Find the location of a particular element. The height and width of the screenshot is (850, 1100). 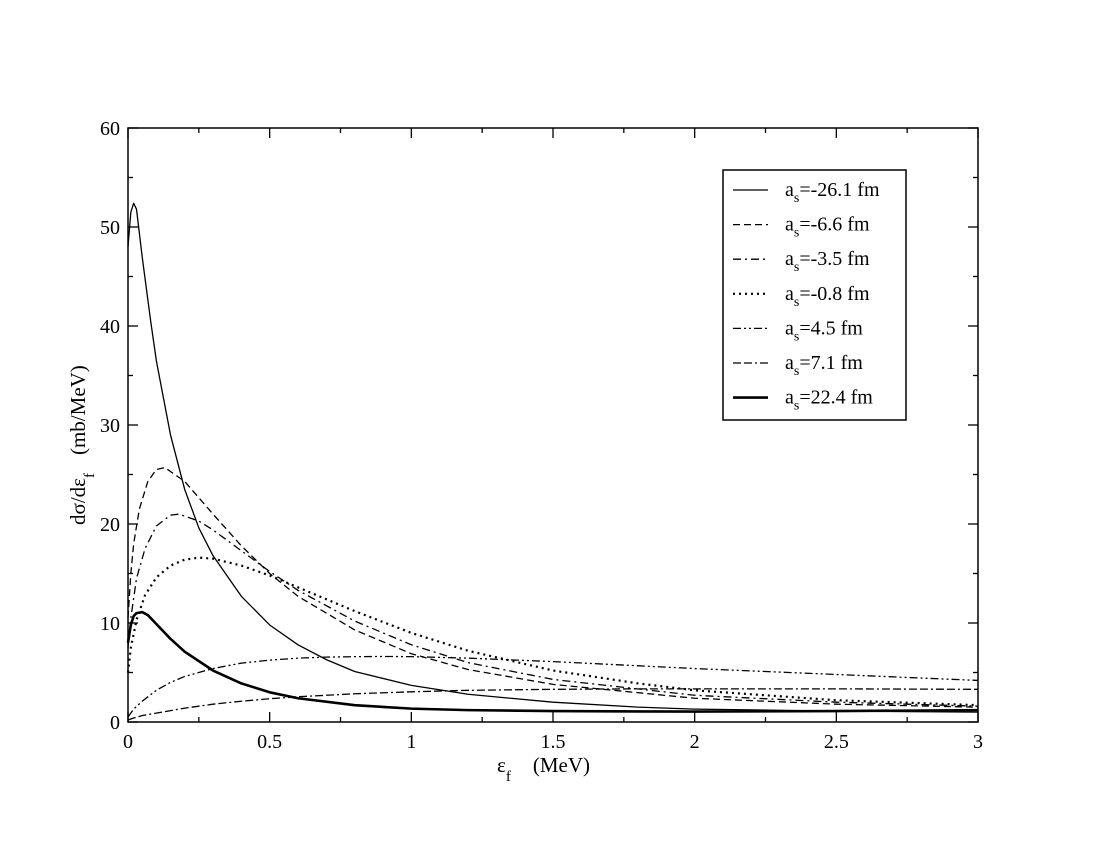

y-tick-label: 60 is located at coordinates (110, 129).